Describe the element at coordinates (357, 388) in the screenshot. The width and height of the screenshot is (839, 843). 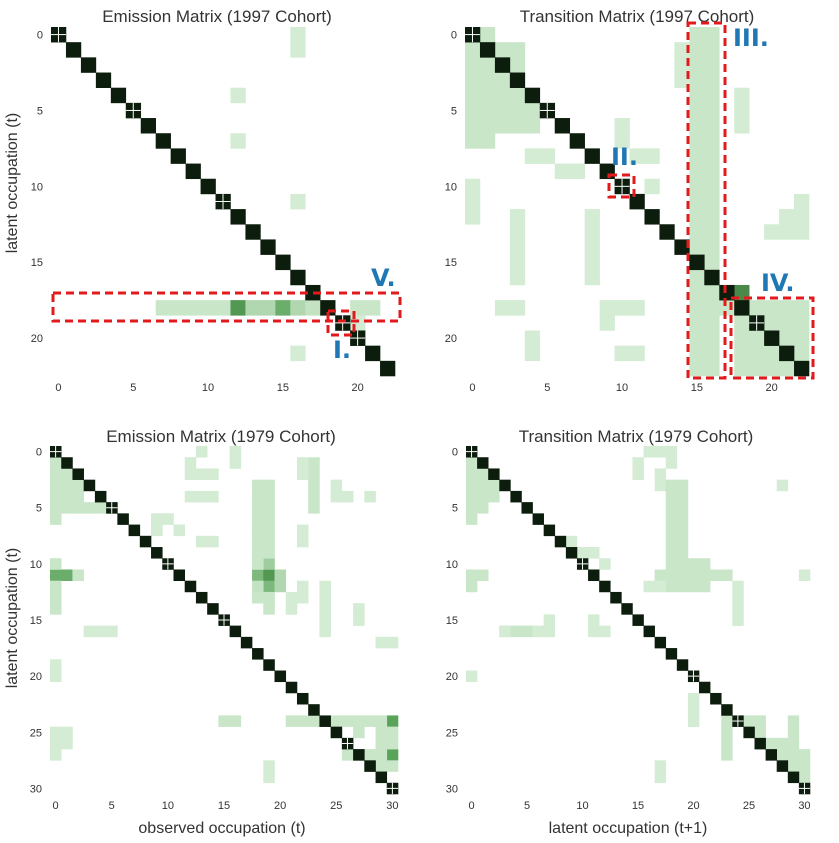
I see `x-tick-label: 20` at that location.